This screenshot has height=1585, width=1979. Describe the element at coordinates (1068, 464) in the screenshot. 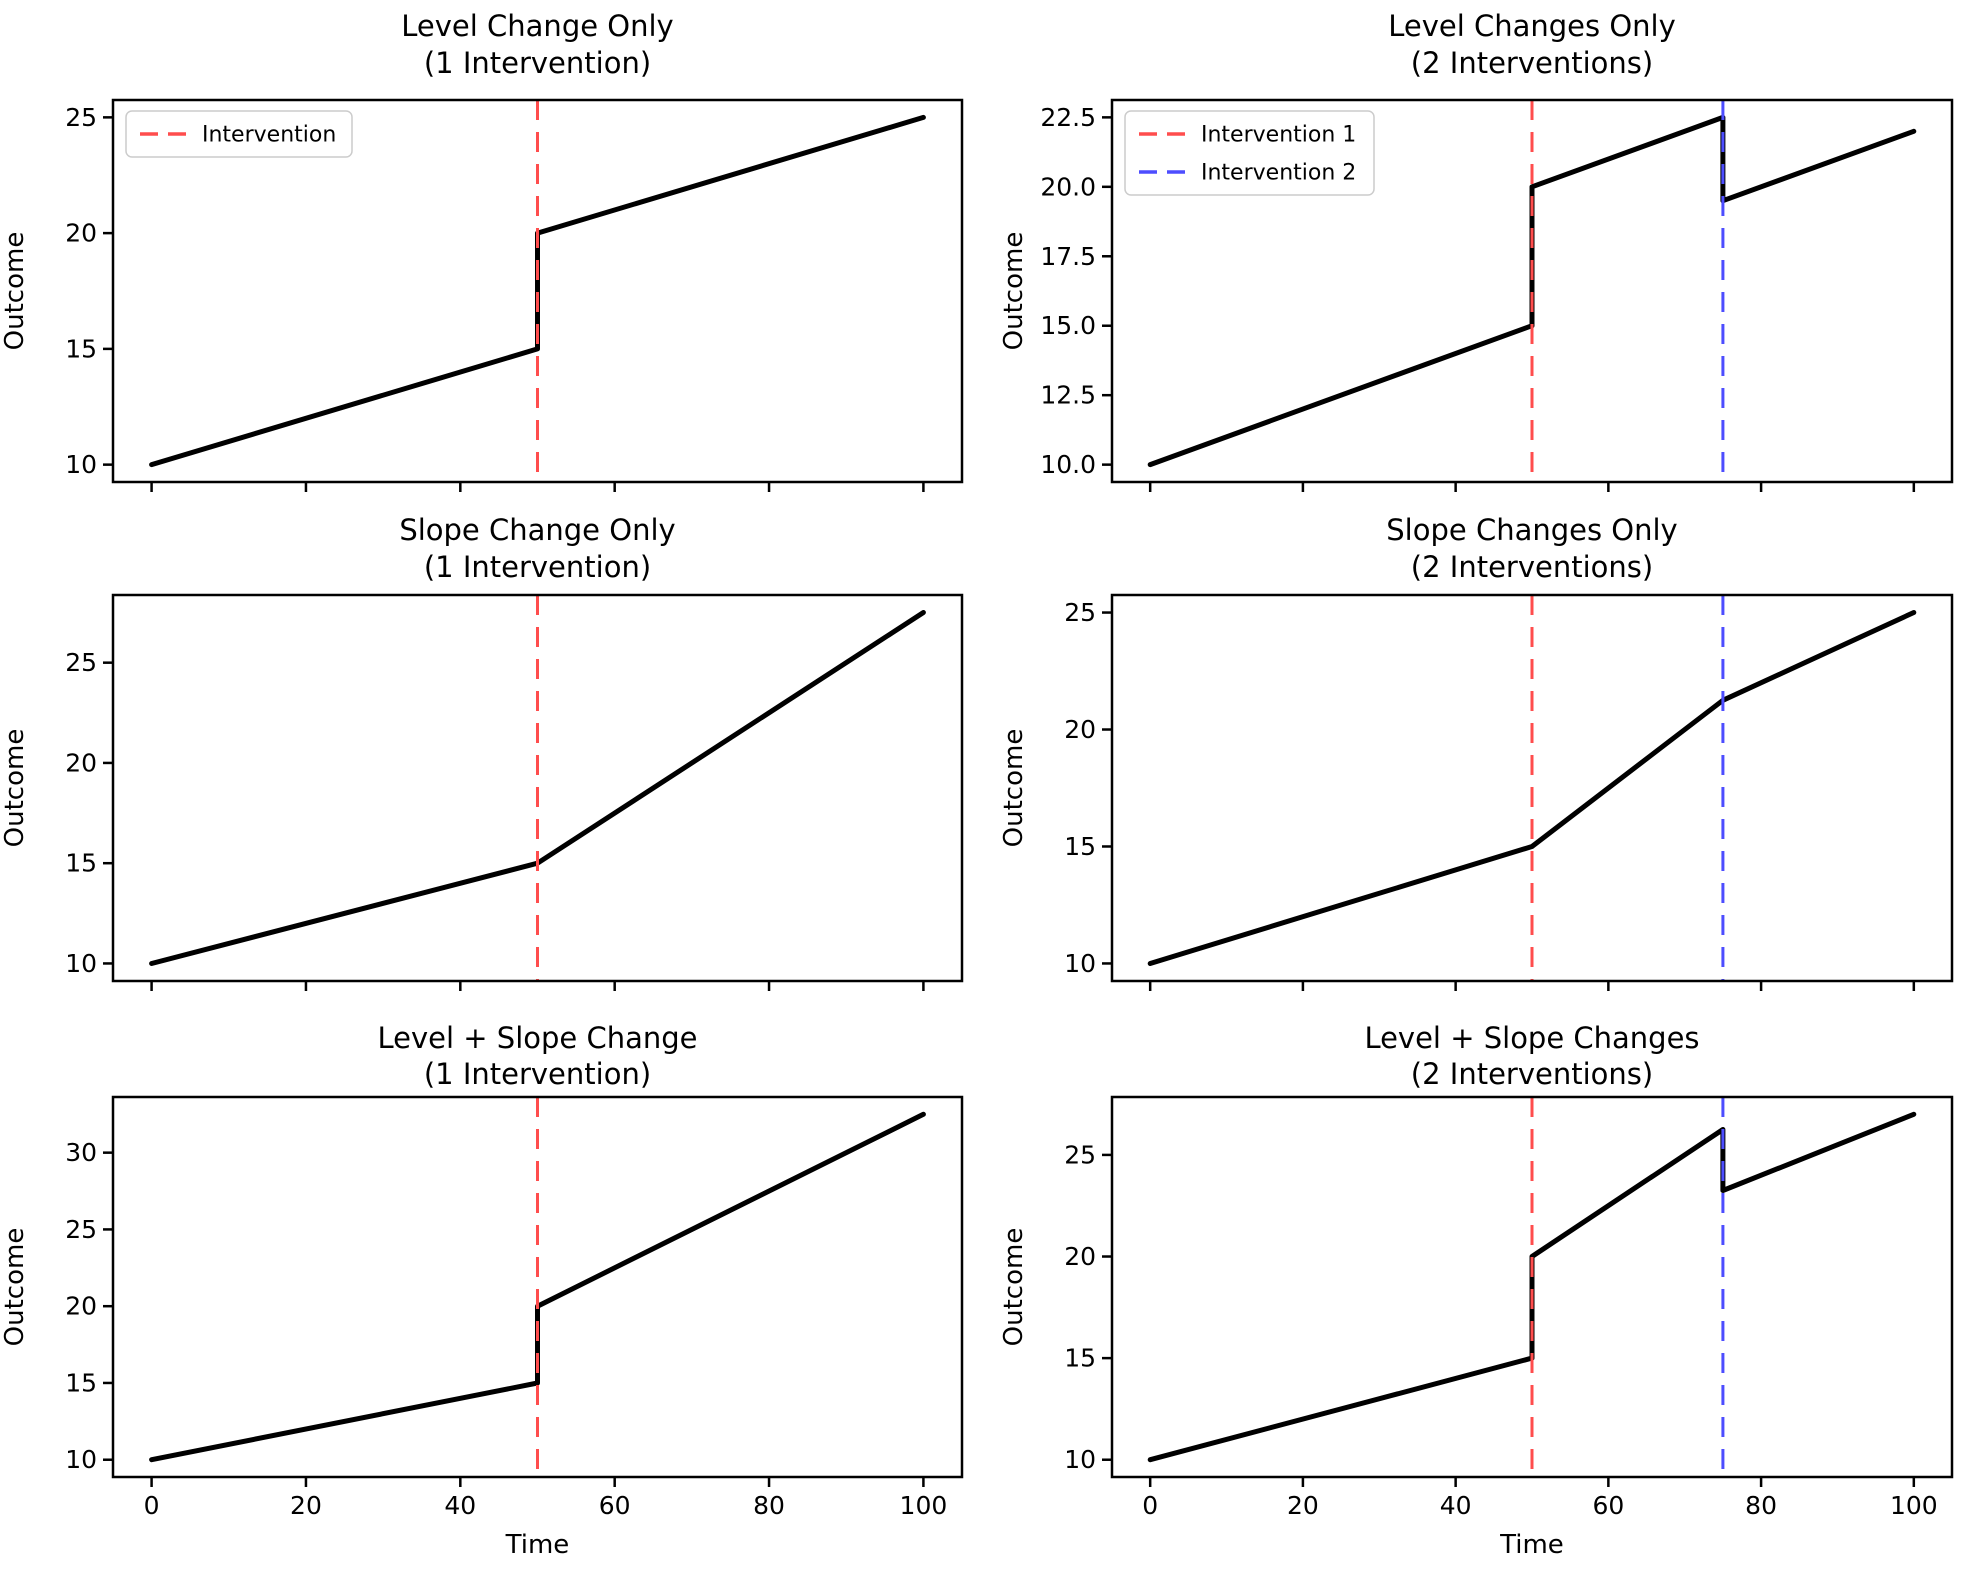

I see `y-tick-label: 10.0` at that location.